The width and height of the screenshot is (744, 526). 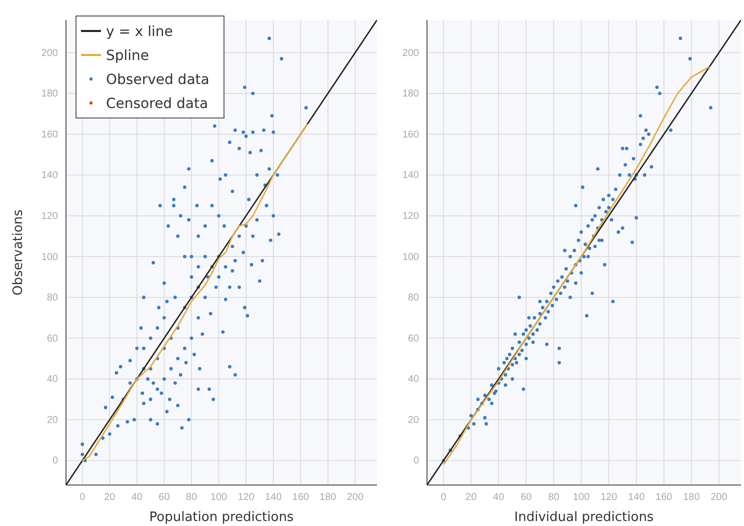 What do you see at coordinates (128, 56) in the screenshot?
I see `legend-label: Spline` at bounding box center [128, 56].